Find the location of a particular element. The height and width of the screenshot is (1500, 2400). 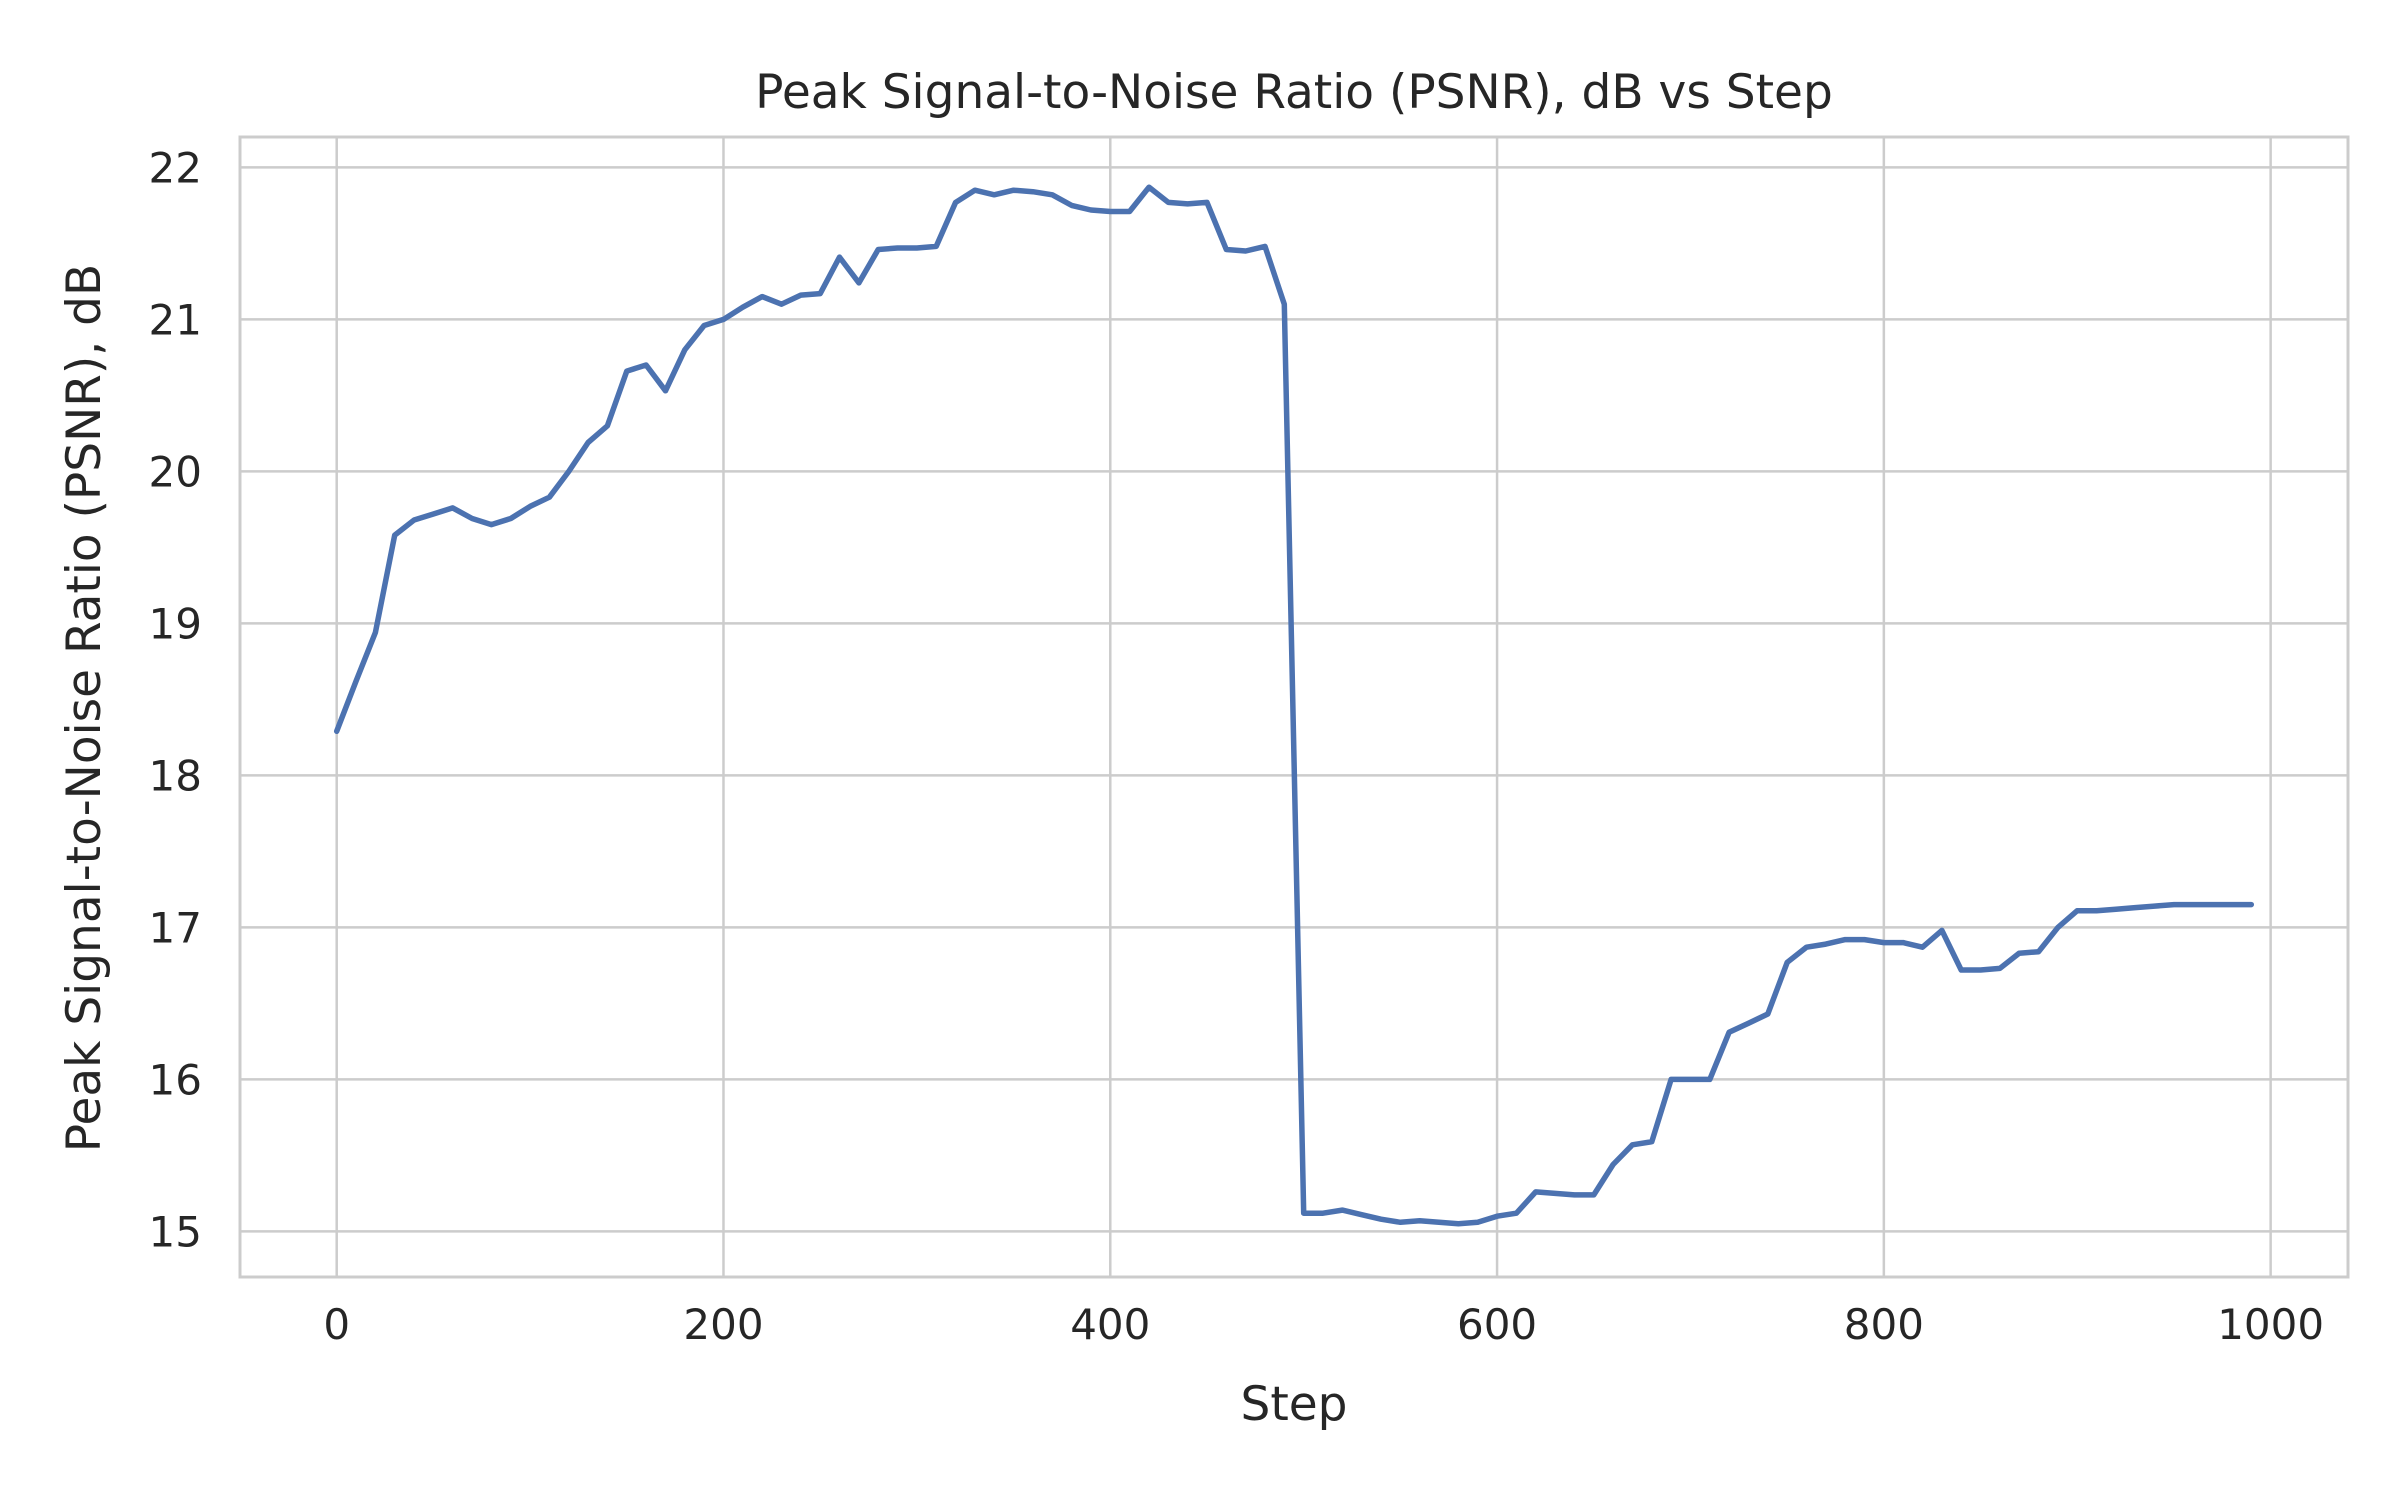

x-tick-label: 1000 is located at coordinates (2270, 1324).